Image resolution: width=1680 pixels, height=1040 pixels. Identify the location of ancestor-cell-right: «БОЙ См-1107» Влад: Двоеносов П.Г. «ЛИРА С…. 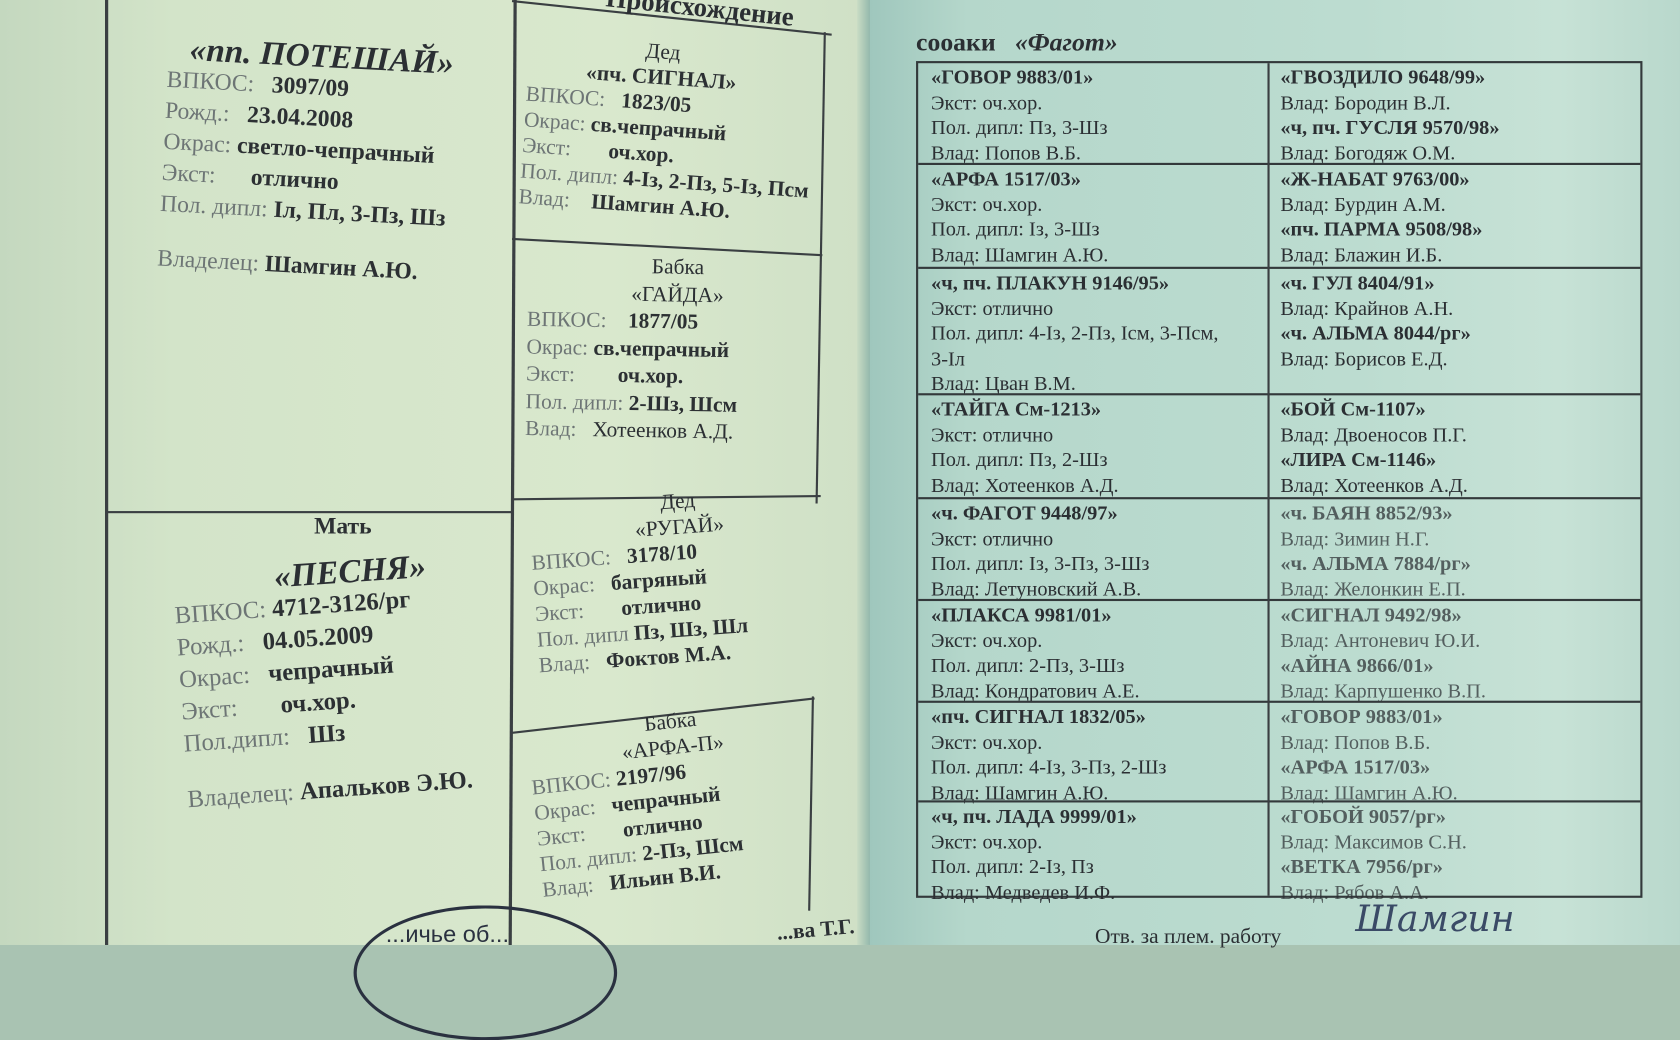
(1367, 447).